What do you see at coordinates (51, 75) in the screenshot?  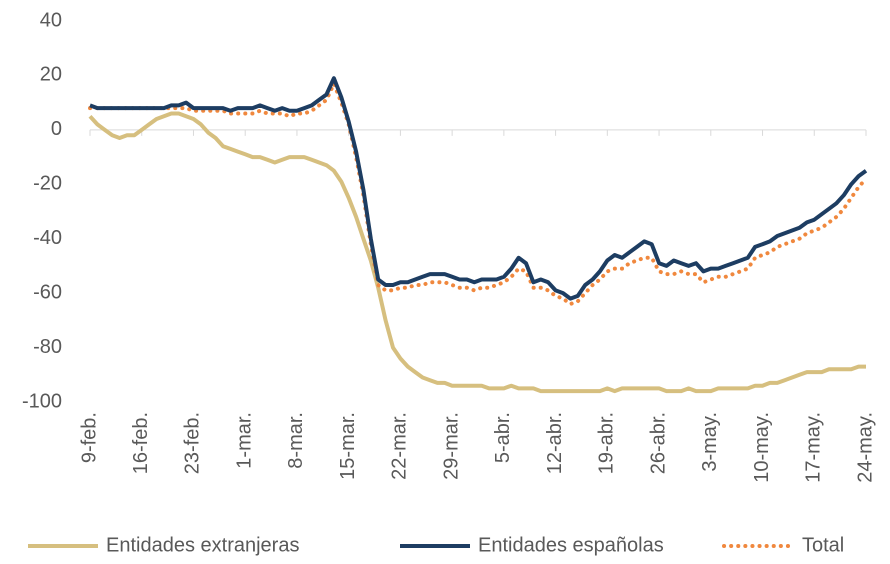 I see `y-tick-label: 20` at bounding box center [51, 75].